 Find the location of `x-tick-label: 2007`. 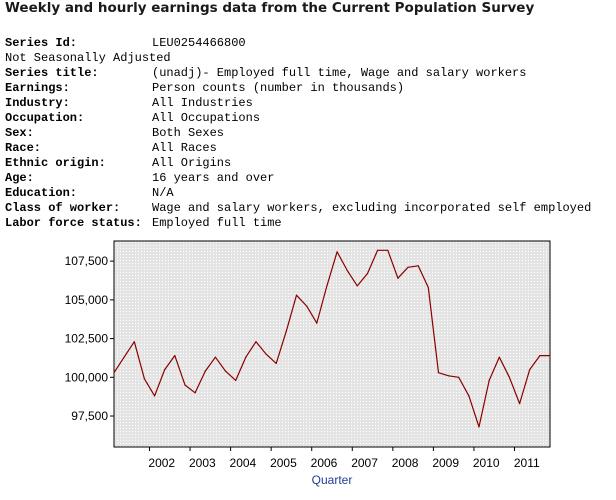

x-tick-label: 2007 is located at coordinates (364, 463).